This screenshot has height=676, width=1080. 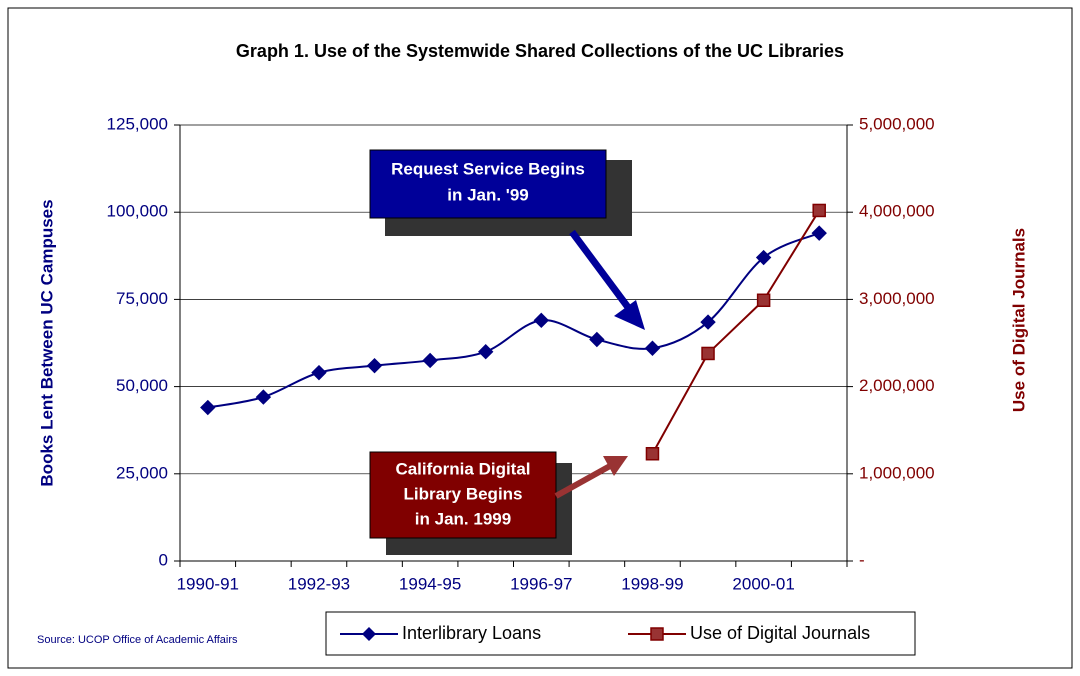 What do you see at coordinates (137, 123) in the screenshot?
I see `y-tick-label: 125,000` at bounding box center [137, 123].